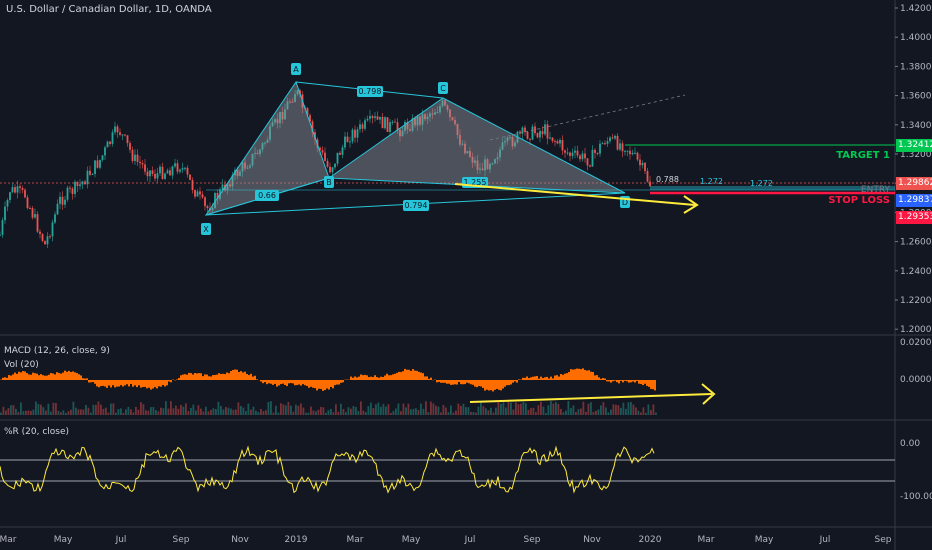 The width and height of the screenshot is (932, 550). Describe the element at coordinates (21, 365) in the screenshot. I see `volume-legend: Vol (20)` at that location.